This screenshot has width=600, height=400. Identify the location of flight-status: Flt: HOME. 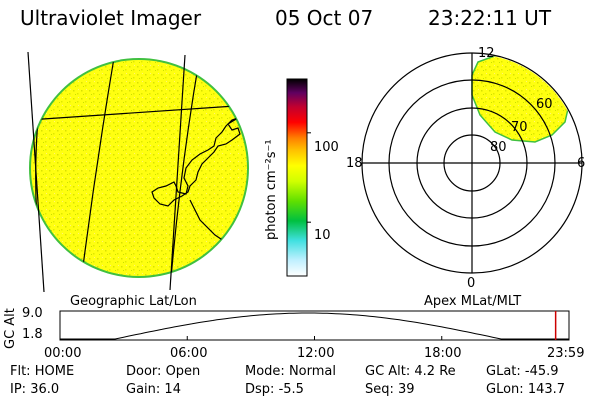
(42, 371).